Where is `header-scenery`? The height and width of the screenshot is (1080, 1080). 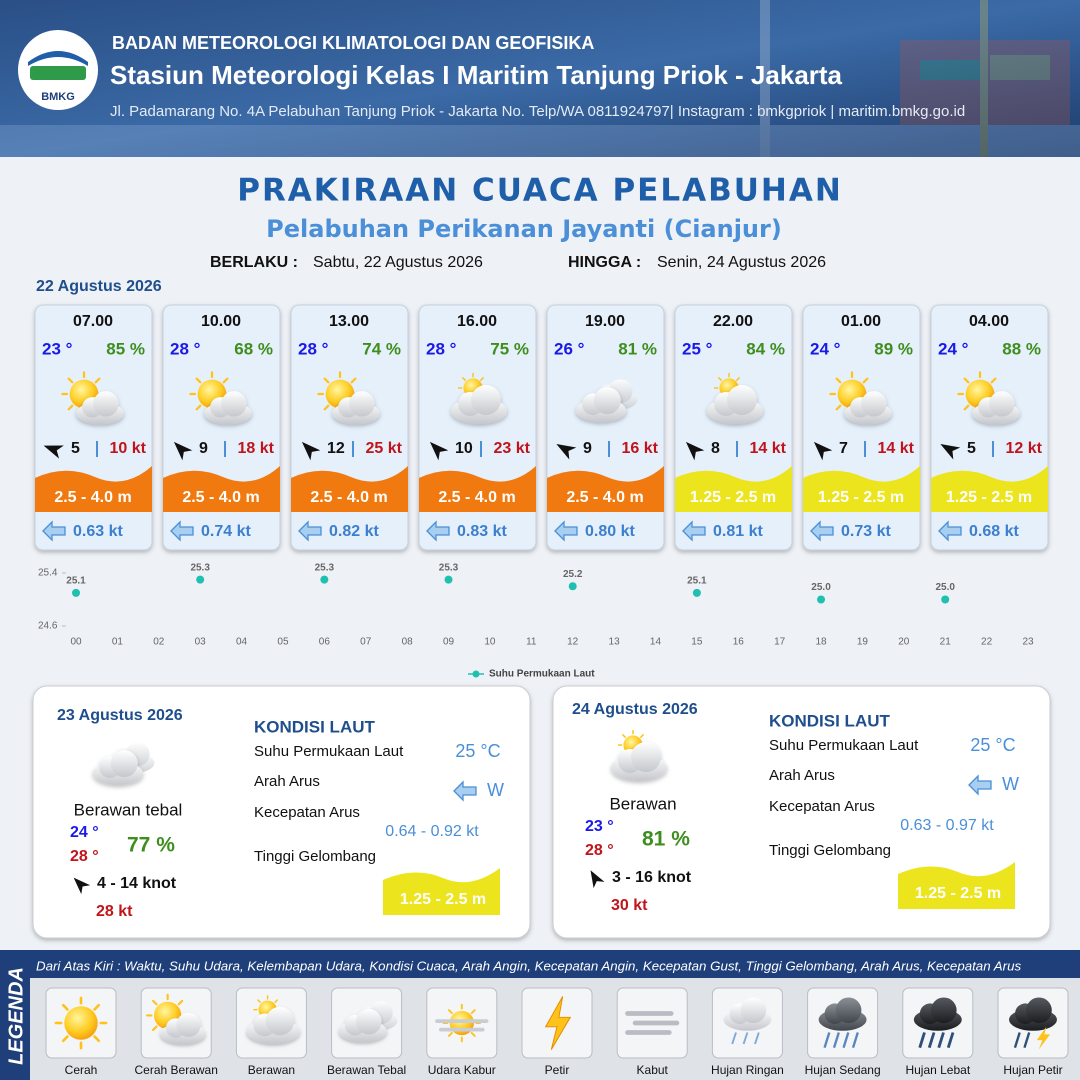
header-scenery is located at coordinates (540, 78).